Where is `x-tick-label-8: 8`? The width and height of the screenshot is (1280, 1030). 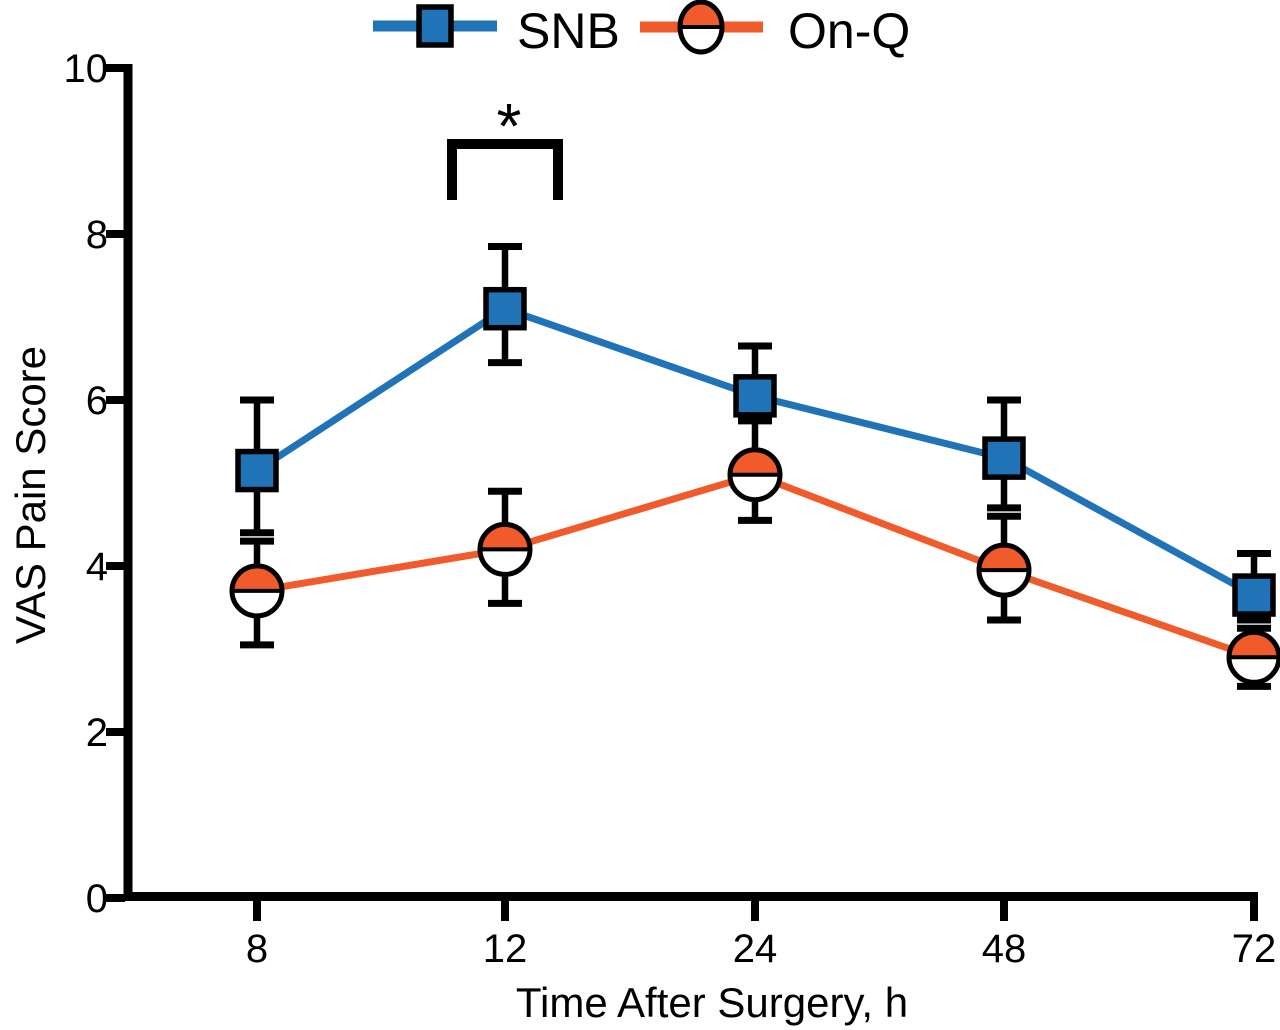
x-tick-label-8: 8 is located at coordinates (257, 949).